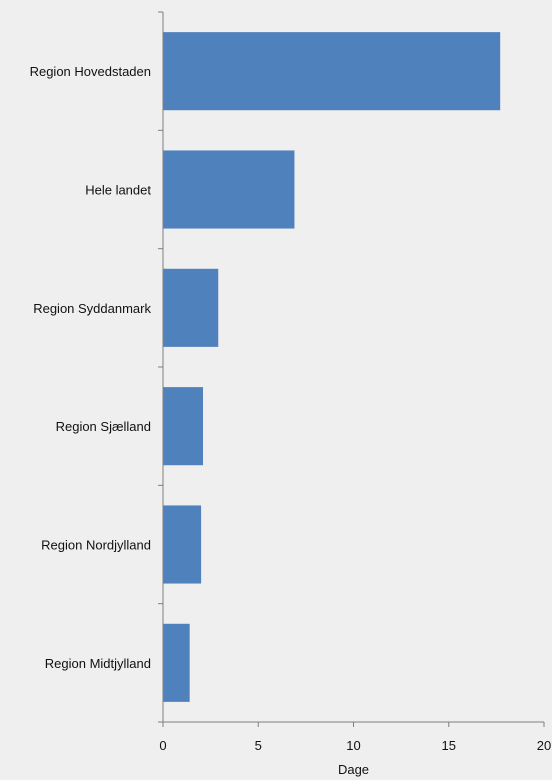 This screenshot has width=552, height=780. Describe the element at coordinates (353, 769) in the screenshot. I see `x-axis-title: Dage` at that location.